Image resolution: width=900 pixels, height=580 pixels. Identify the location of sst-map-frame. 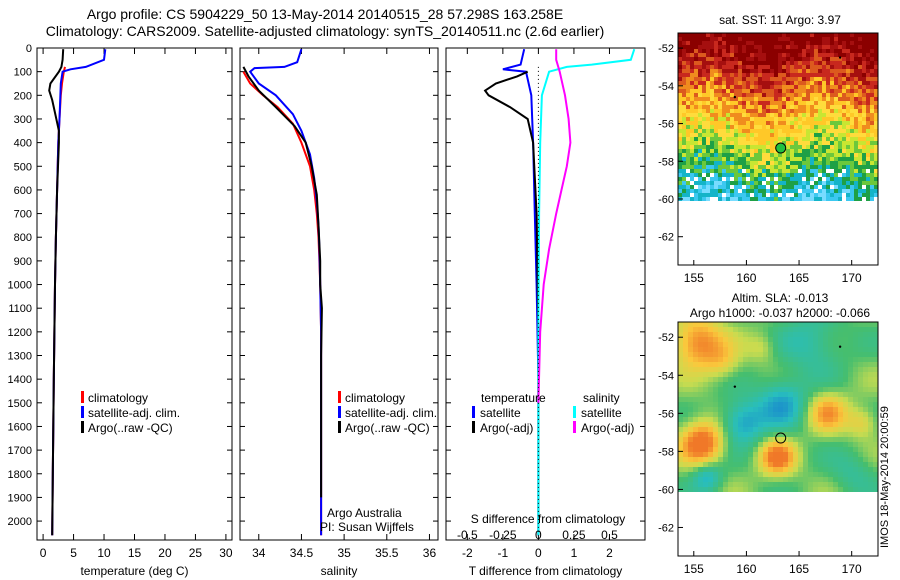
(778, 149).